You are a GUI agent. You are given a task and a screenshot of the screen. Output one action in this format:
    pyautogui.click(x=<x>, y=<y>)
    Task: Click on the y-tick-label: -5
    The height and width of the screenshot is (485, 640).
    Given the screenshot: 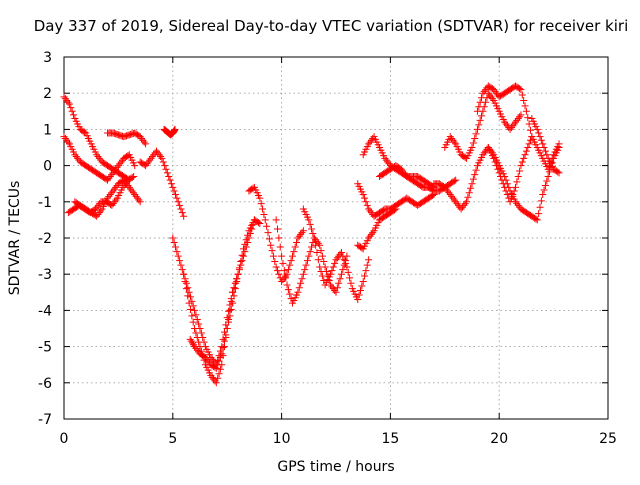 What is the action you would take?
    pyautogui.click(x=45, y=348)
    